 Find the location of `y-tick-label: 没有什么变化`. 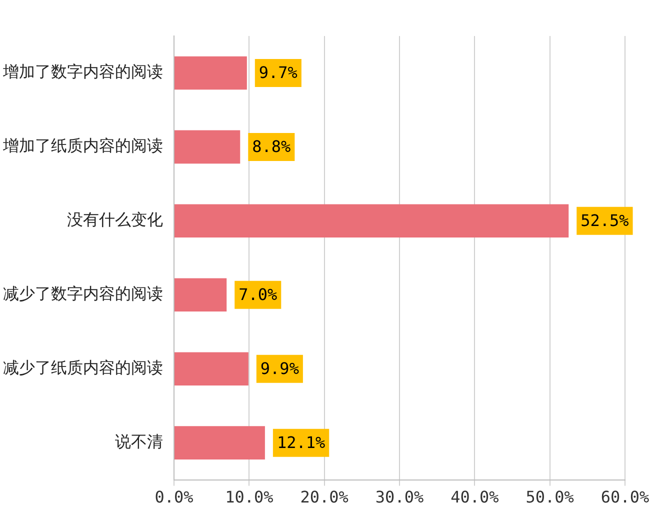

y-tick-label: 没有什么变化 is located at coordinates (115, 220).